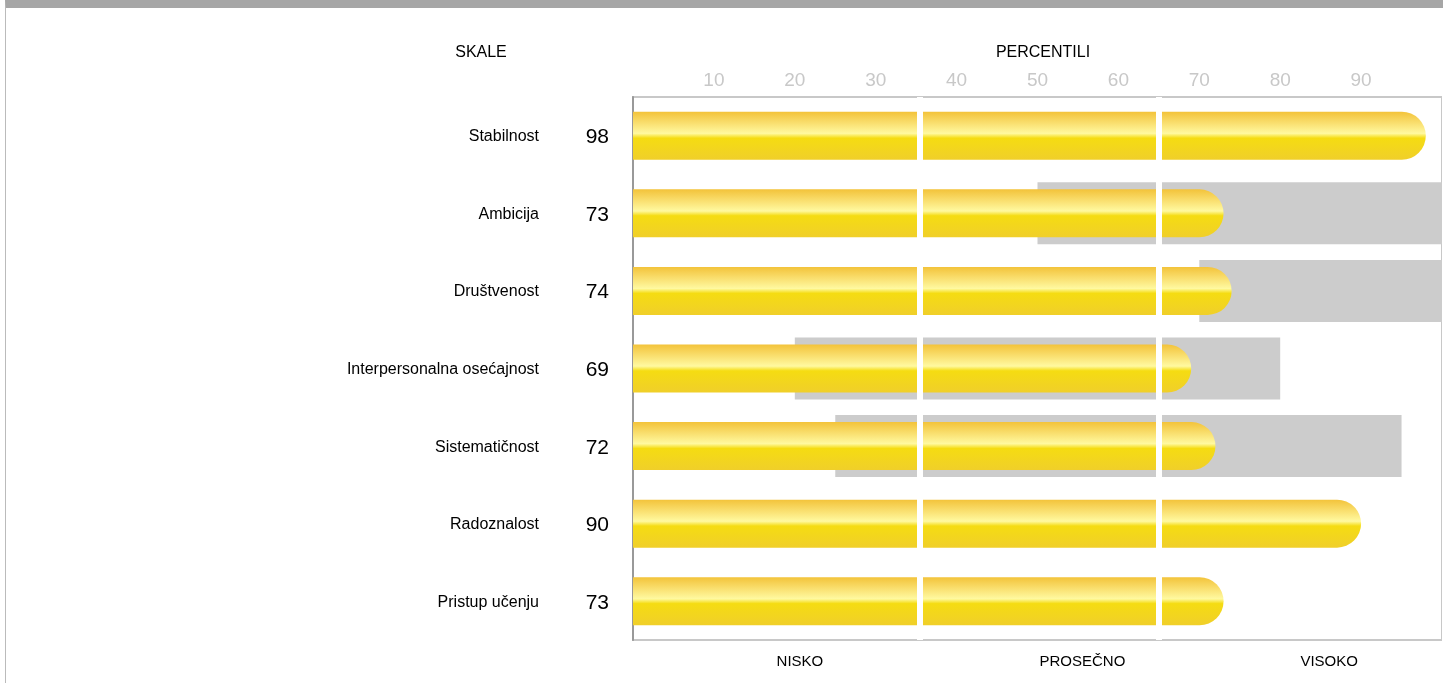 The width and height of the screenshot is (1445, 683). What do you see at coordinates (1082, 660) in the screenshot?
I see `text: PROSEČNO` at bounding box center [1082, 660].